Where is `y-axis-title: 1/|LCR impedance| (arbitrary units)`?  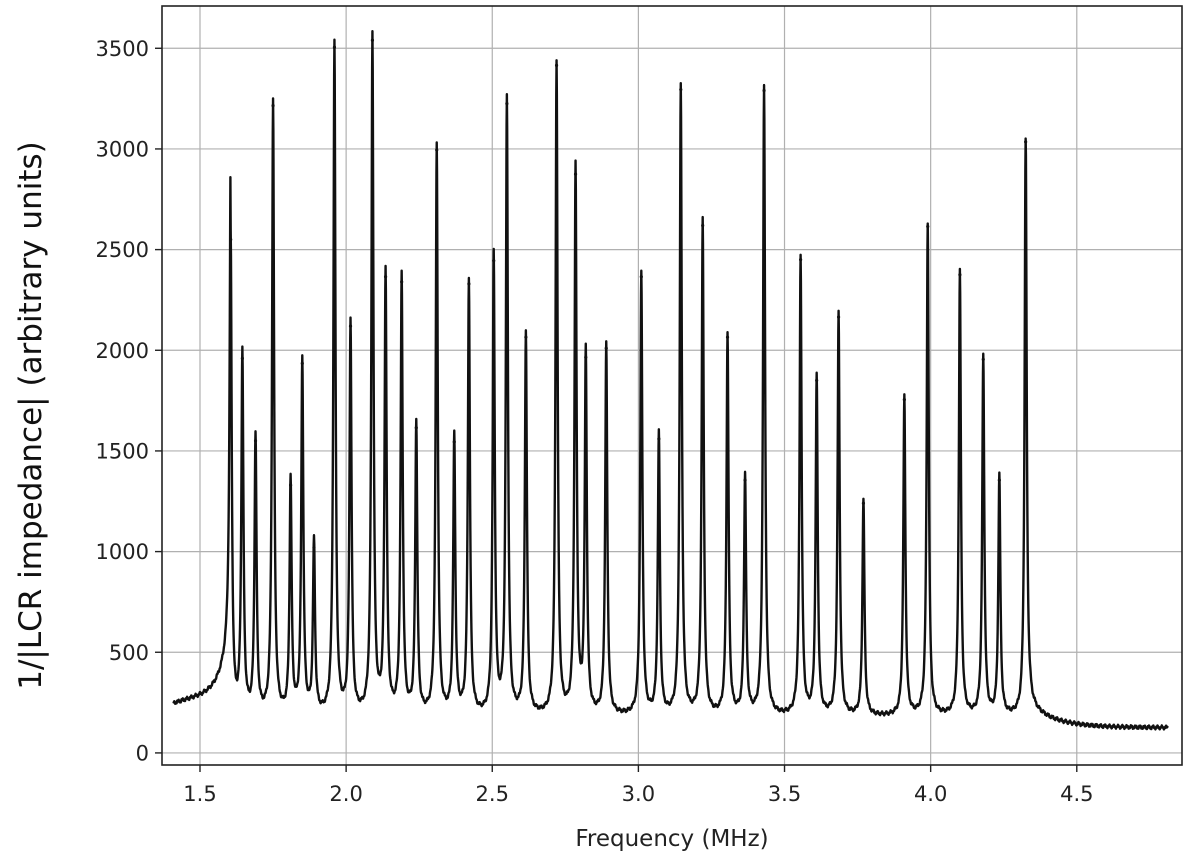
y-axis-title: 1/|LCR impedance| (arbitrary units) is located at coordinates (31, 415).